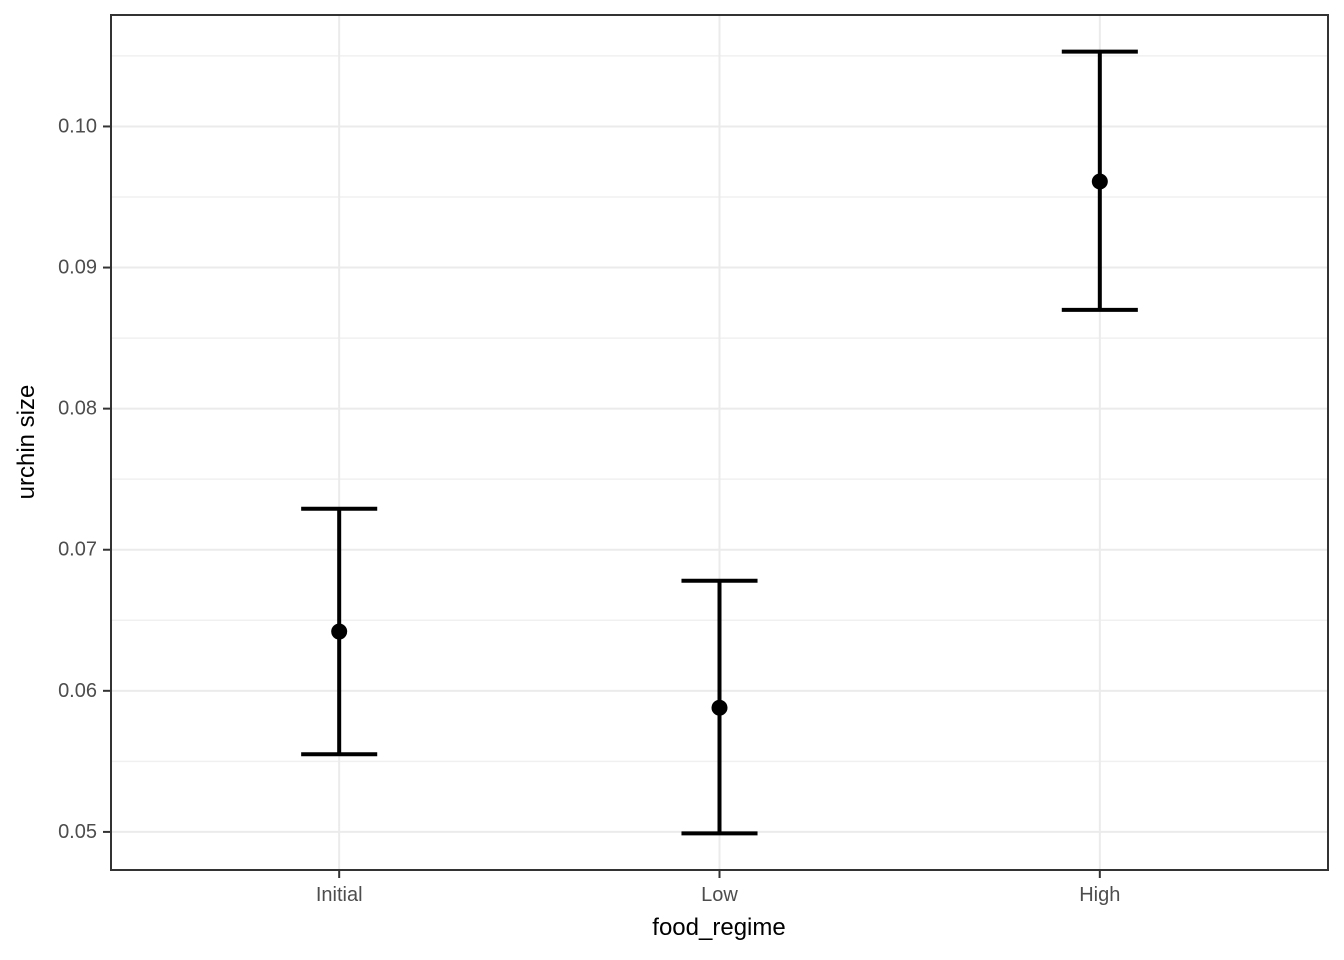  What do you see at coordinates (77, 550) in the screenshot?
I see `y-tick-label: 0.07` at bounding box center [77, 550].